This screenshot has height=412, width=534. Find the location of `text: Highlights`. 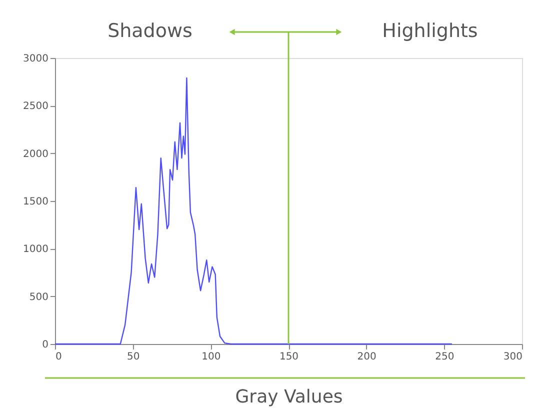

text: Highlights is located at coordinates (430, 31).